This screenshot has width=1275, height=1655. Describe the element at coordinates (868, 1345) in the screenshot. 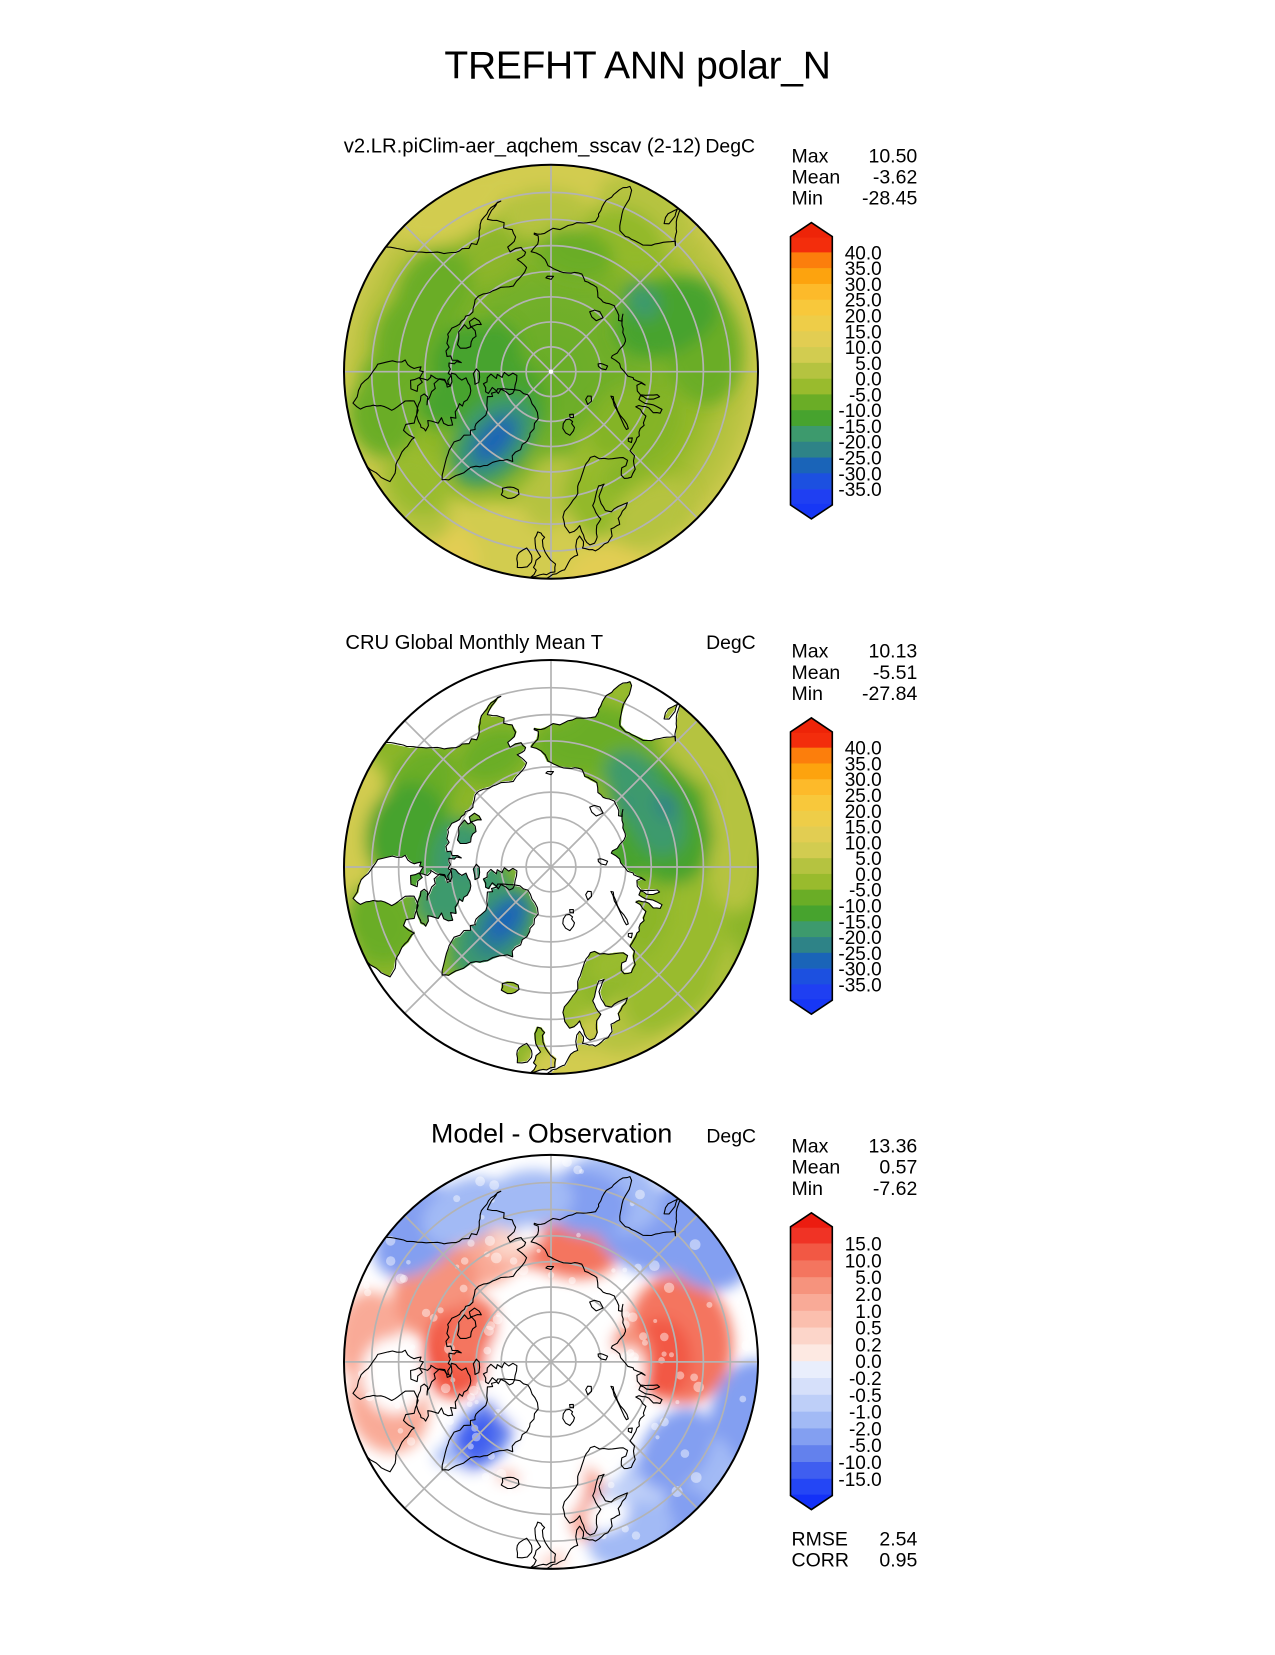

I see `svg-text: 0.2` at that location.